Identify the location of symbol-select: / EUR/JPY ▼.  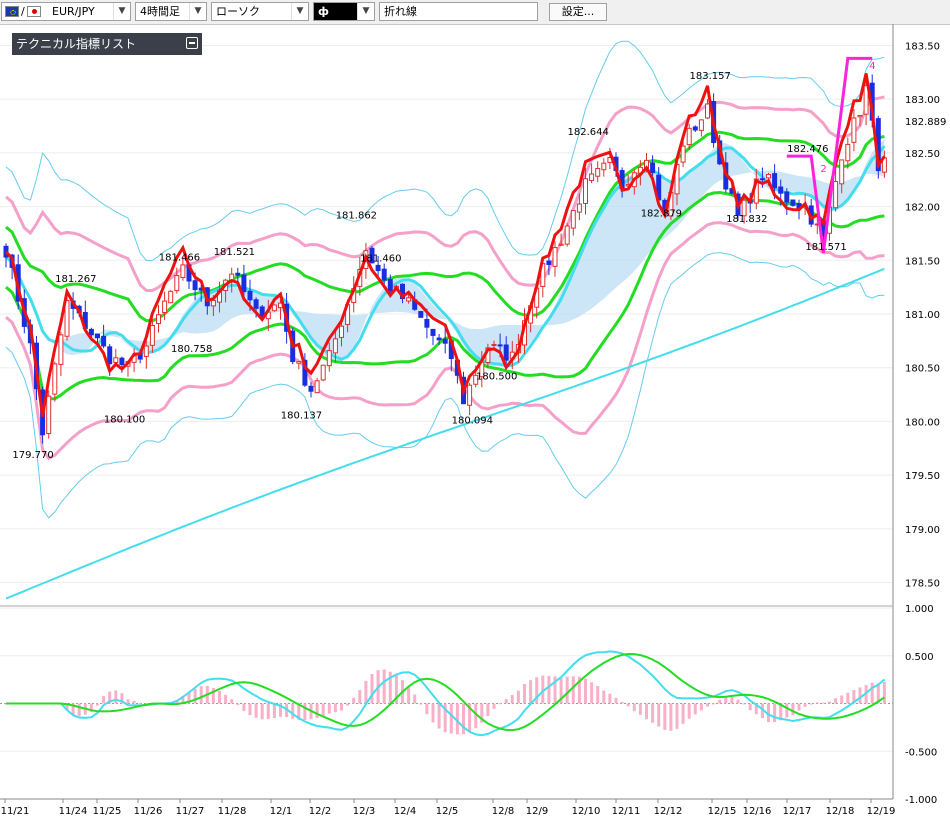
(66, 11).